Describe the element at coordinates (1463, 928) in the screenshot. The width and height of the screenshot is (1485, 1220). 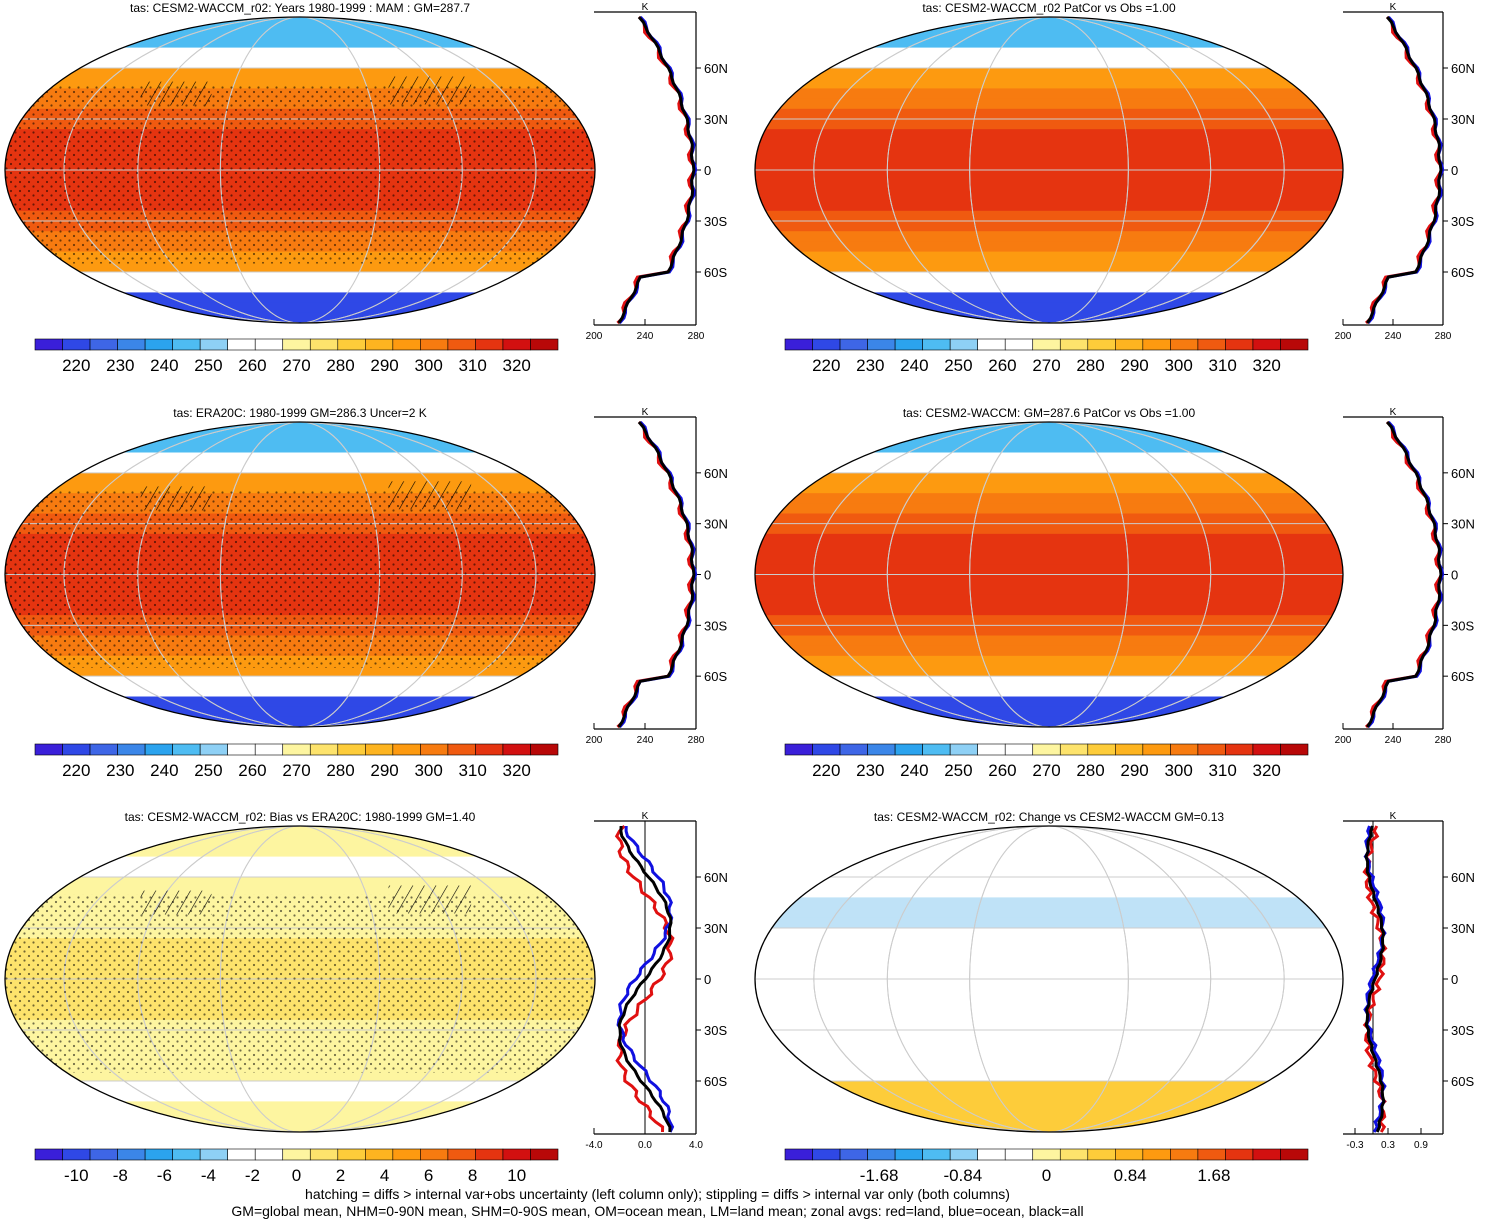
I see `zonal-lat-label: 30N` at that location.